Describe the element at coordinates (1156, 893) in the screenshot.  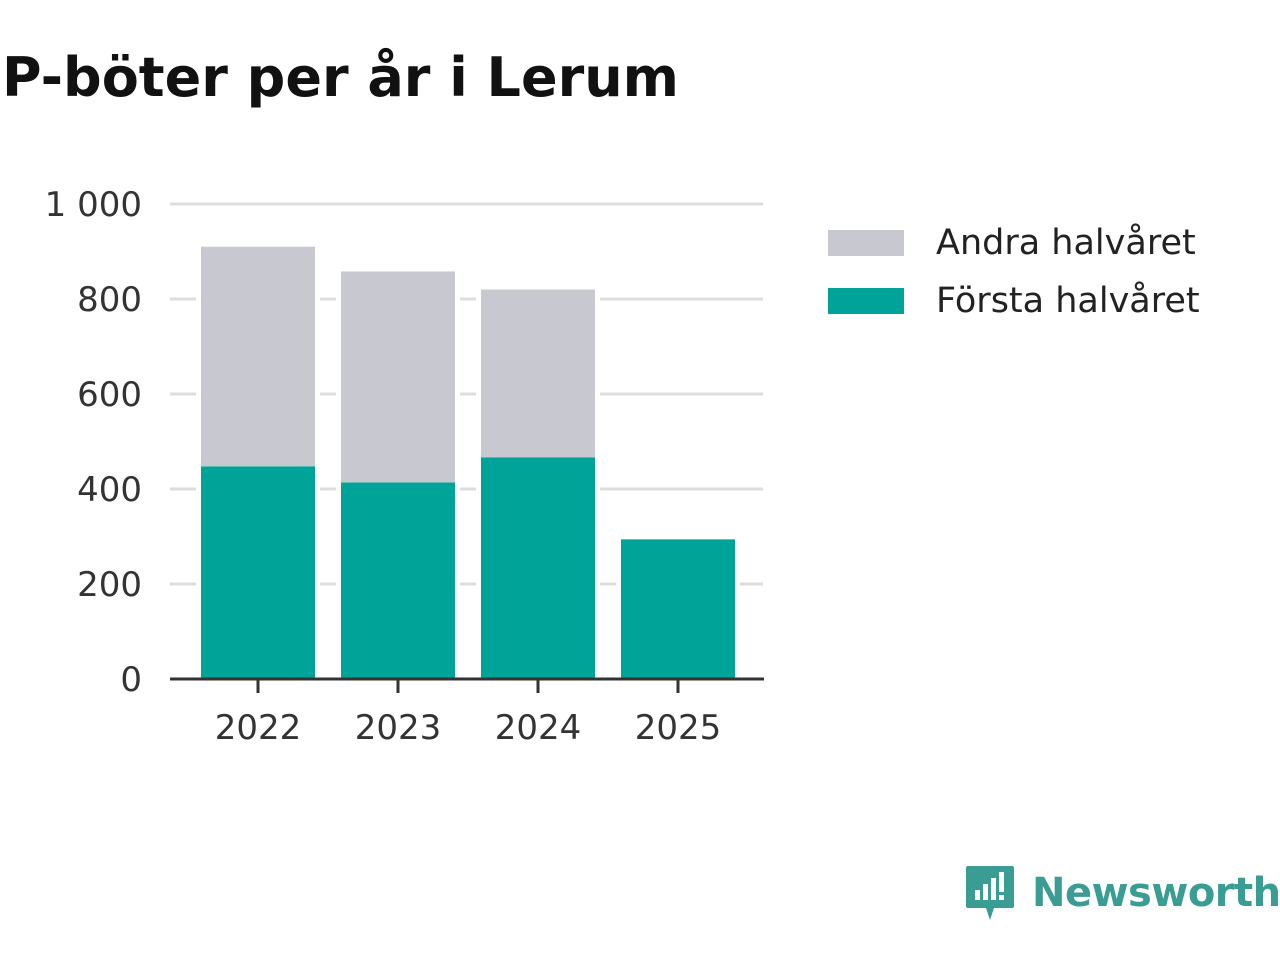
I see `brand-name: Newsworthy` at that location.